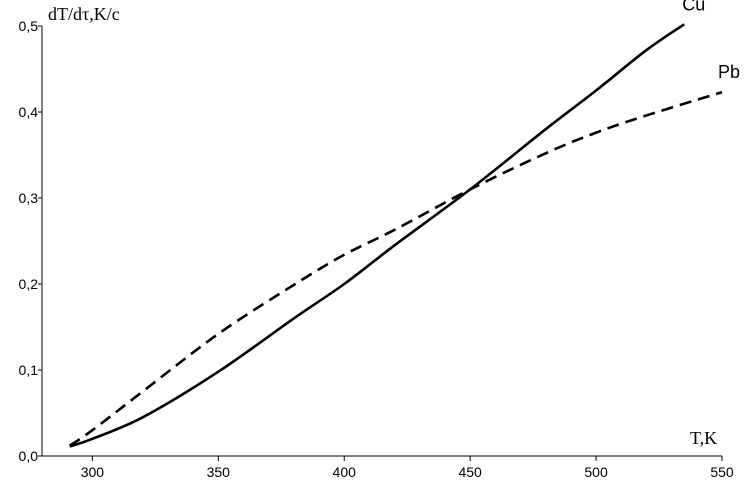 The width and height of the screenshot is (744, 486). I want to click on y-tick-label: 0,2, so click(29, 284).